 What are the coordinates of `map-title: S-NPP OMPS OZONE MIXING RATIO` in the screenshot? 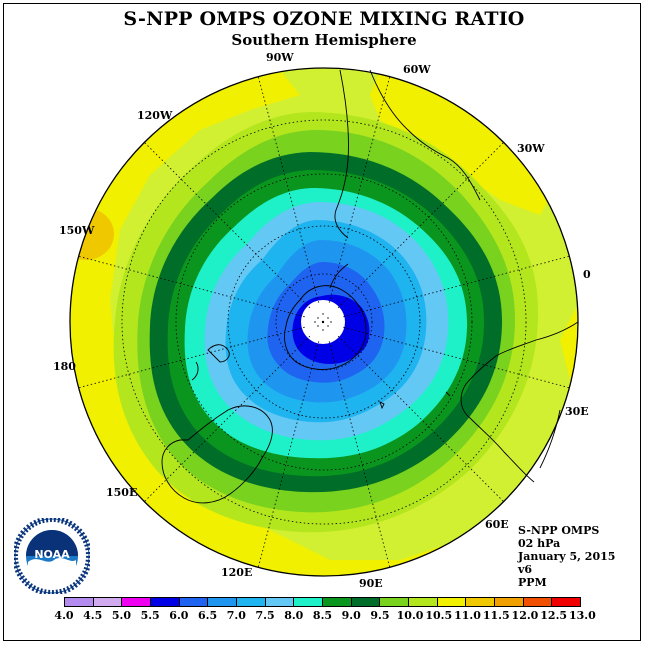 It's located at (324, 19).